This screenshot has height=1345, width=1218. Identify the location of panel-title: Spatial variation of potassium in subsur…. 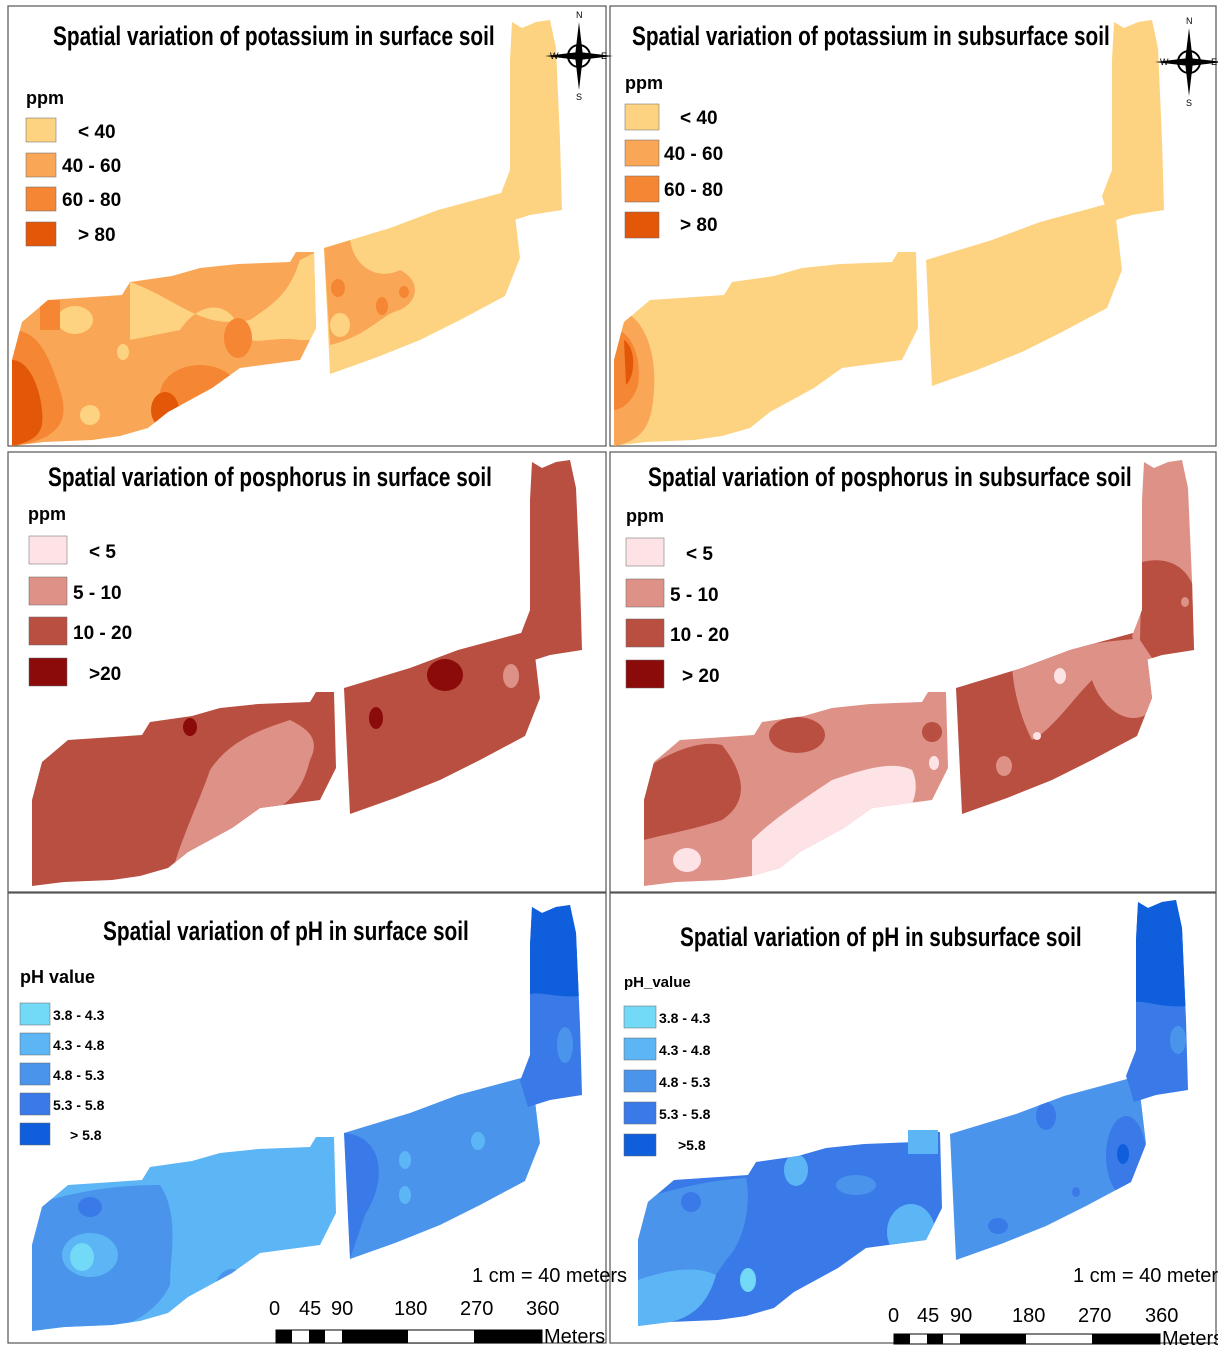
(871, 36).